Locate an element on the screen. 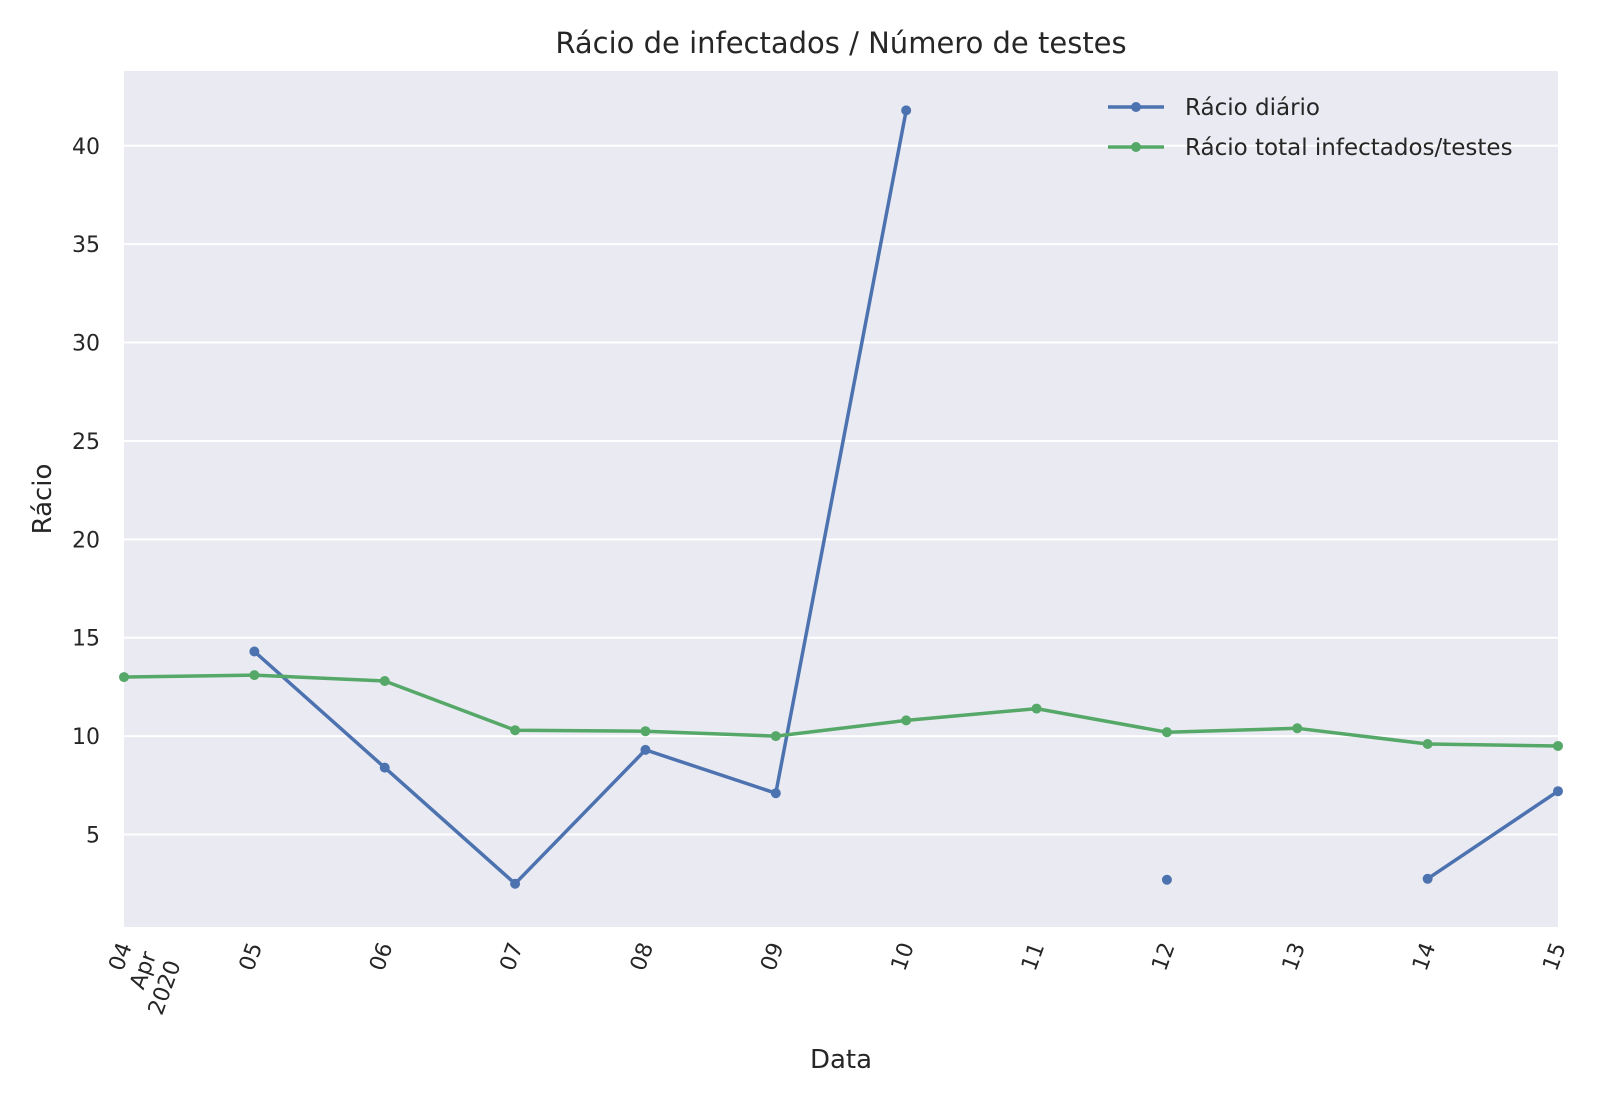  x-tick-label: 06 is located at coordinates (381, 957).